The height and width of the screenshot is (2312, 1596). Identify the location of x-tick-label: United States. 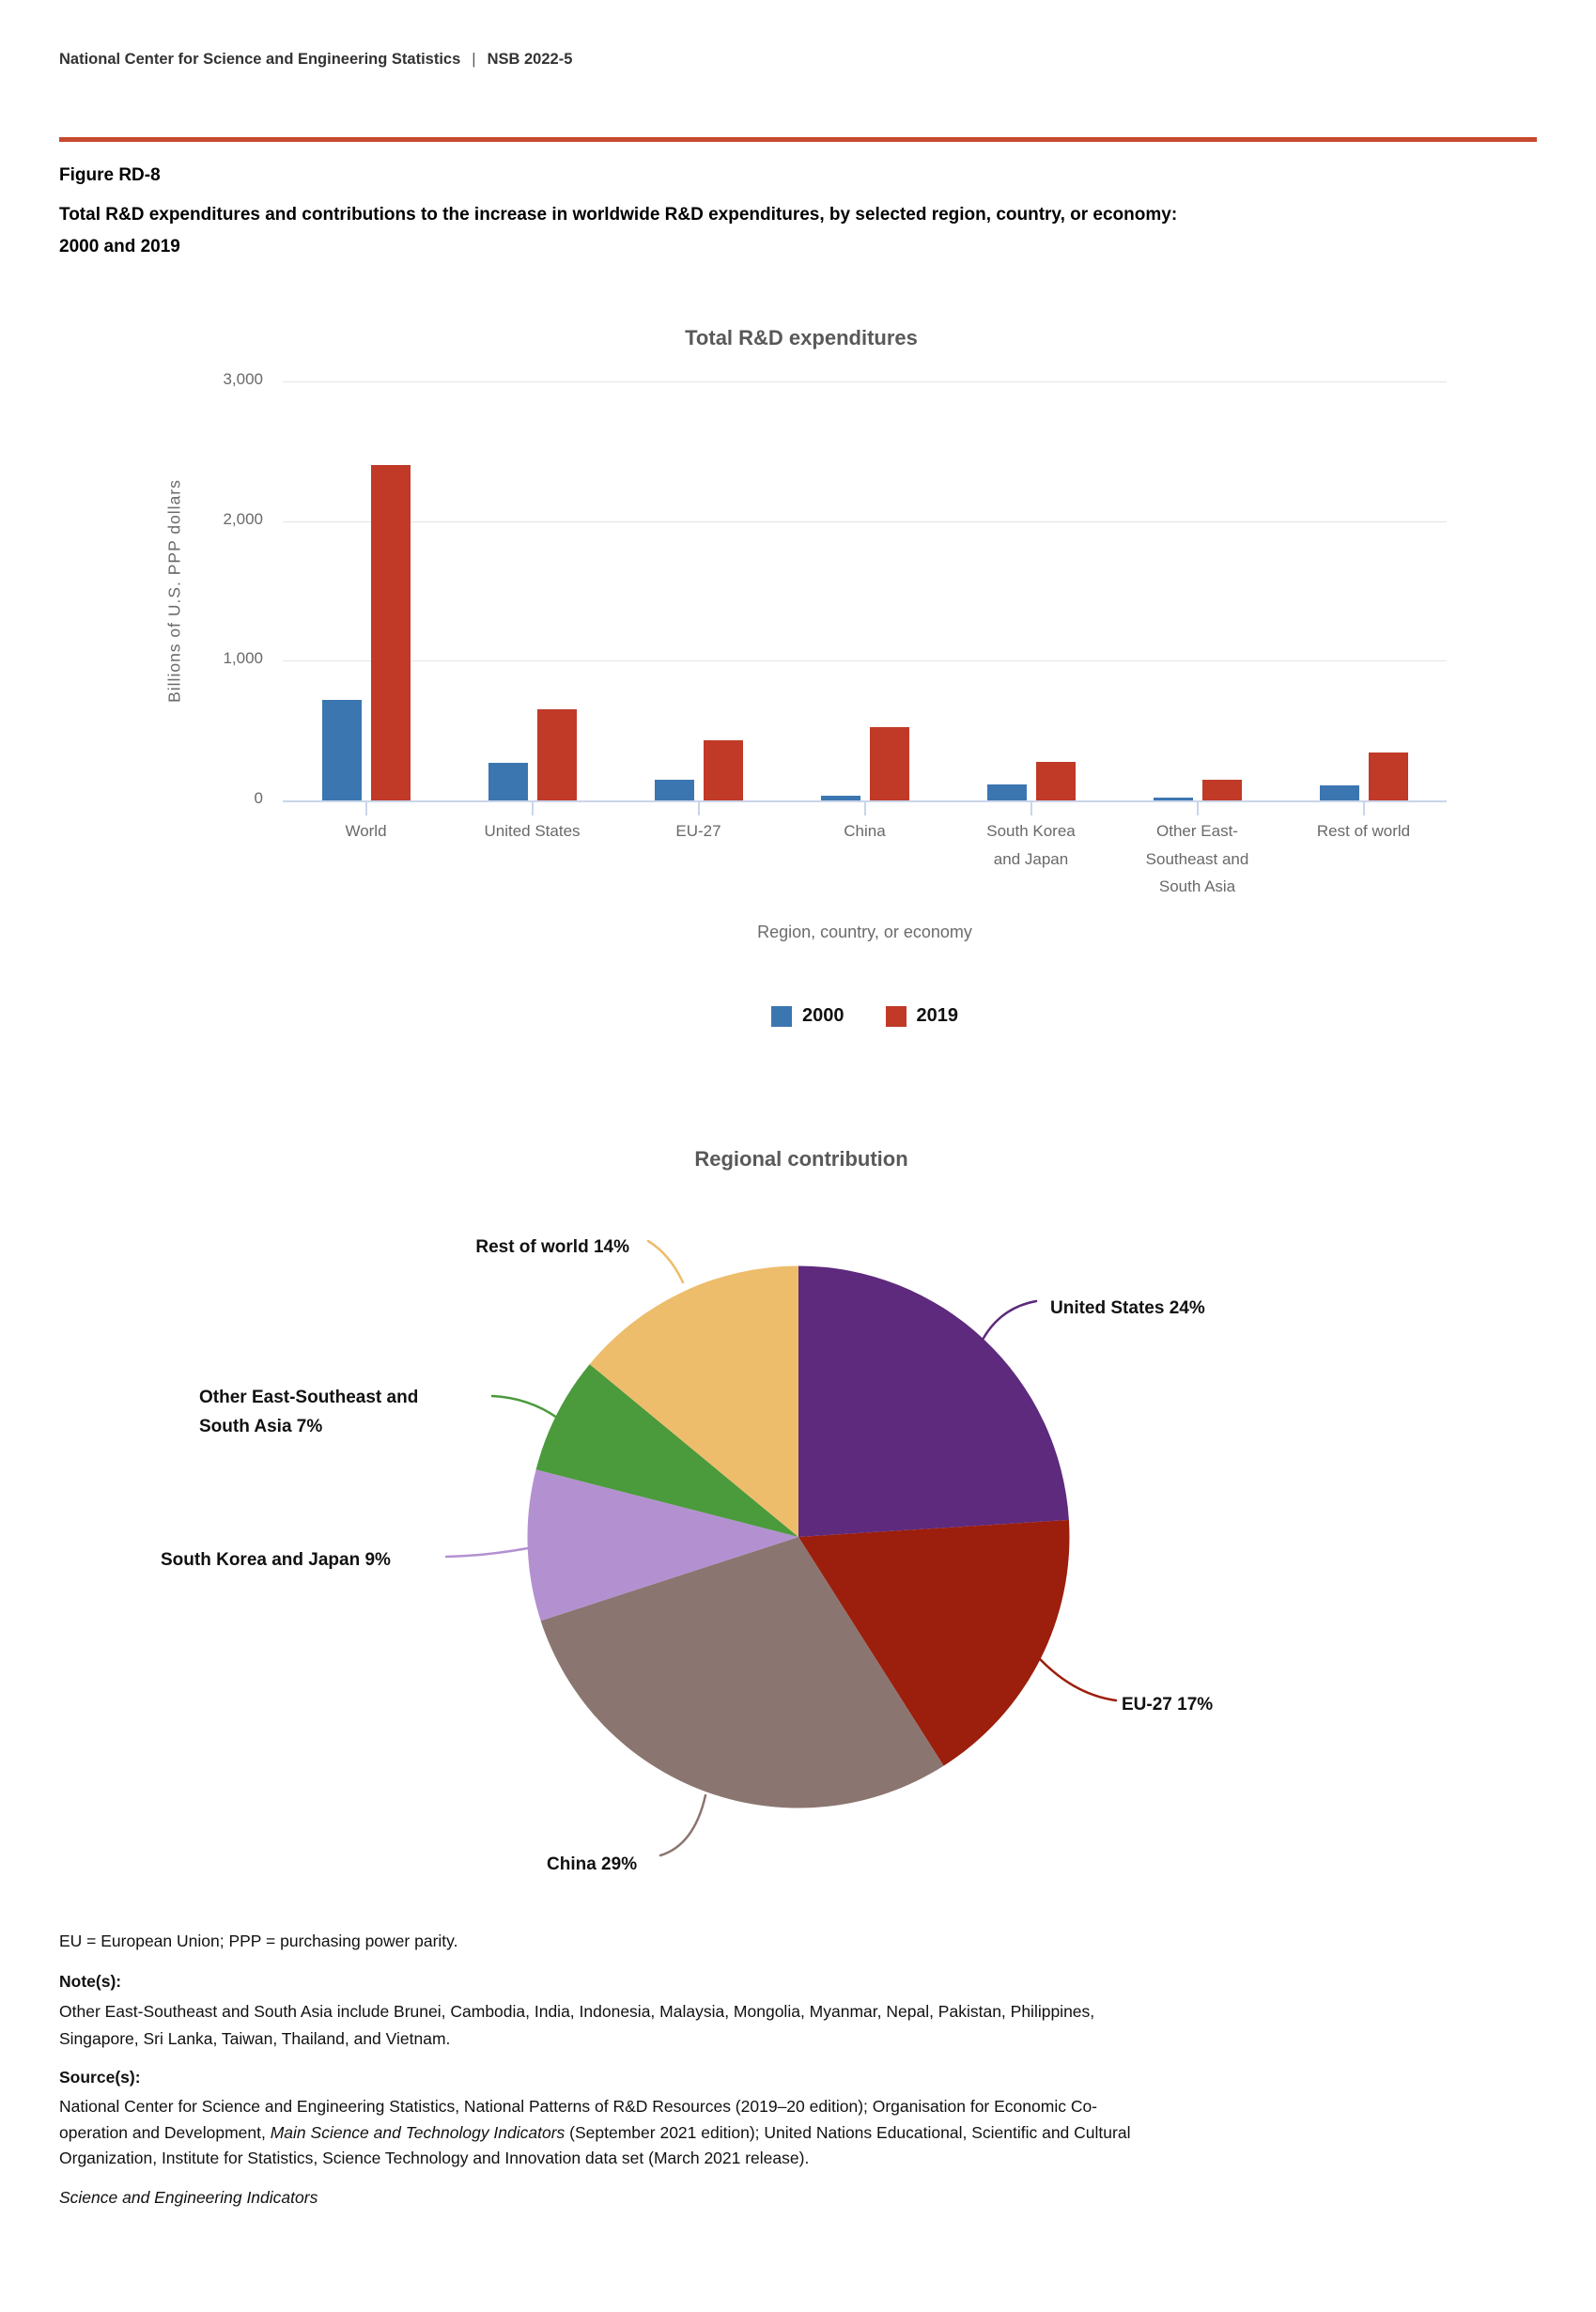
(532, 831).